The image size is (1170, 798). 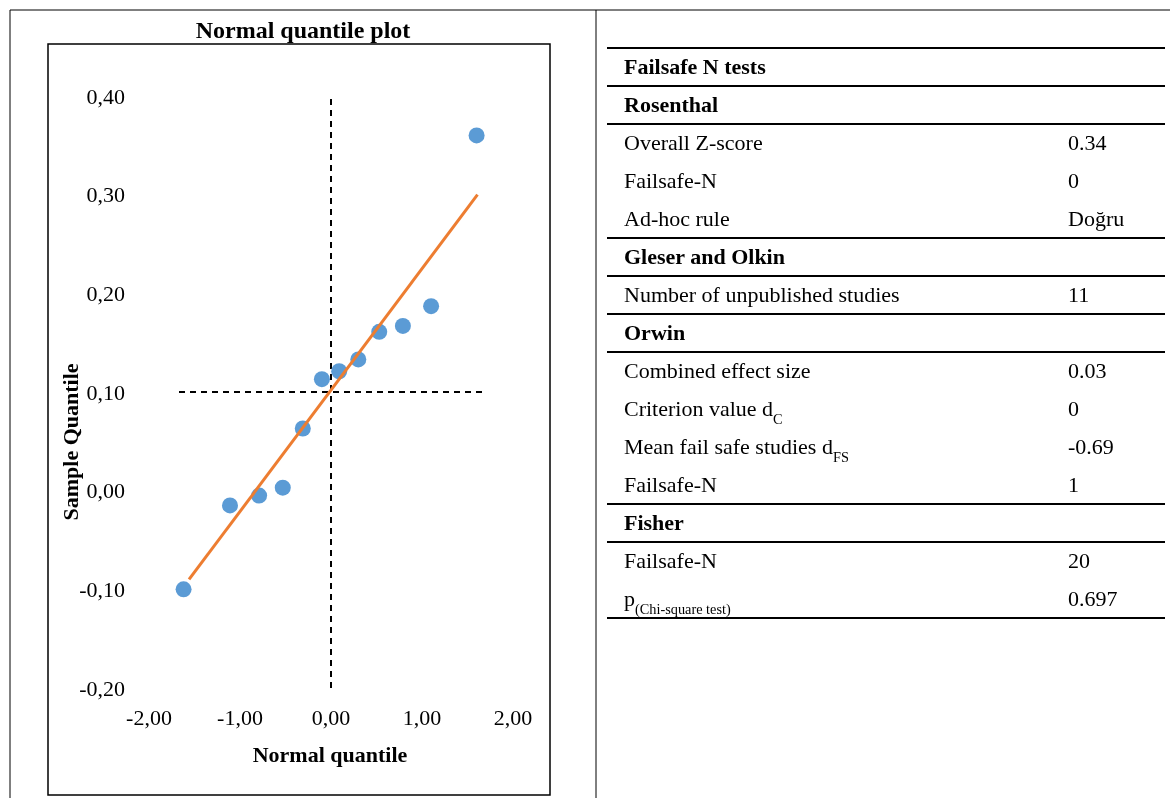 What do you see at coordinates (1073, 484) in the screenshot?
I see `text: 1` at bounding box center [1073, 484].